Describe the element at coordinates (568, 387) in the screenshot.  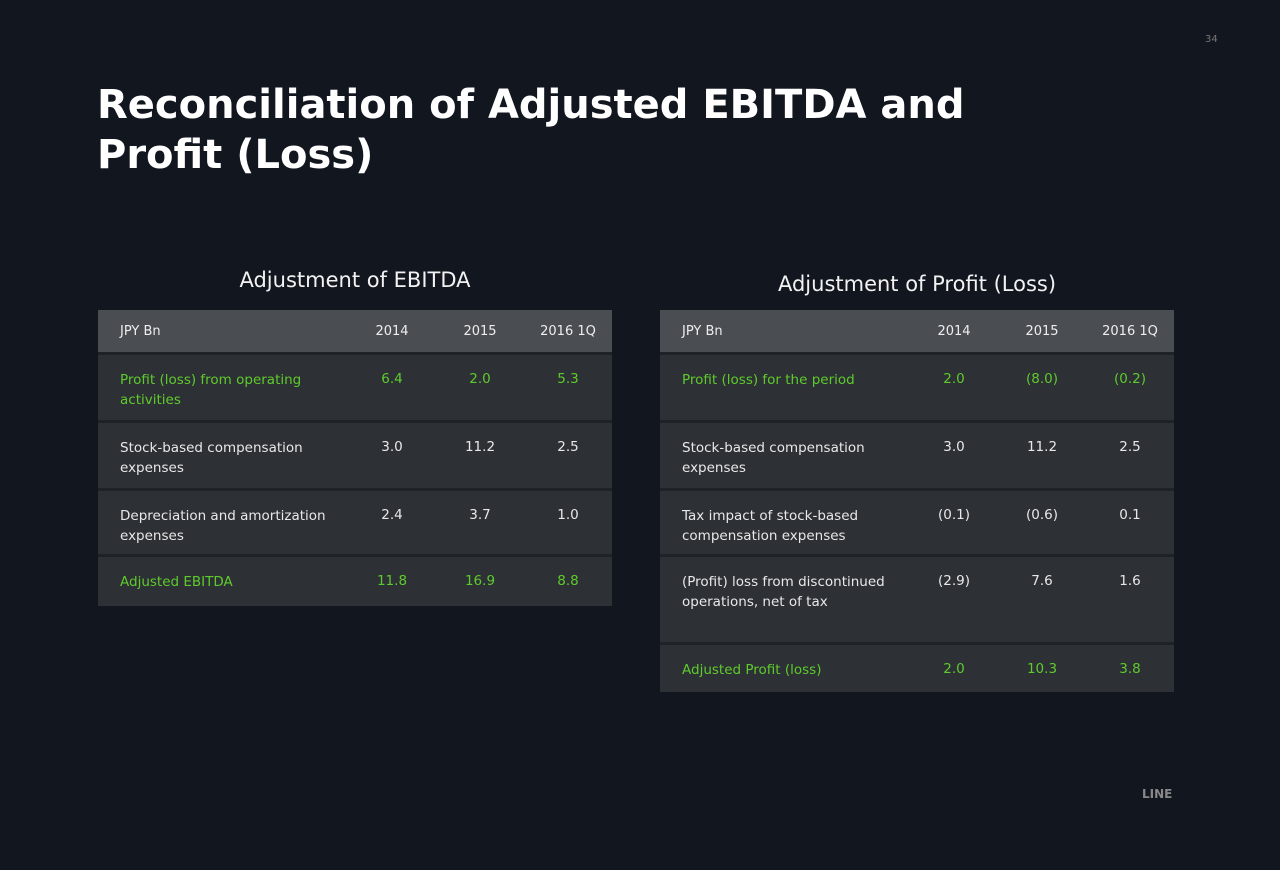
I see `cell-value: 5.3` at that location.